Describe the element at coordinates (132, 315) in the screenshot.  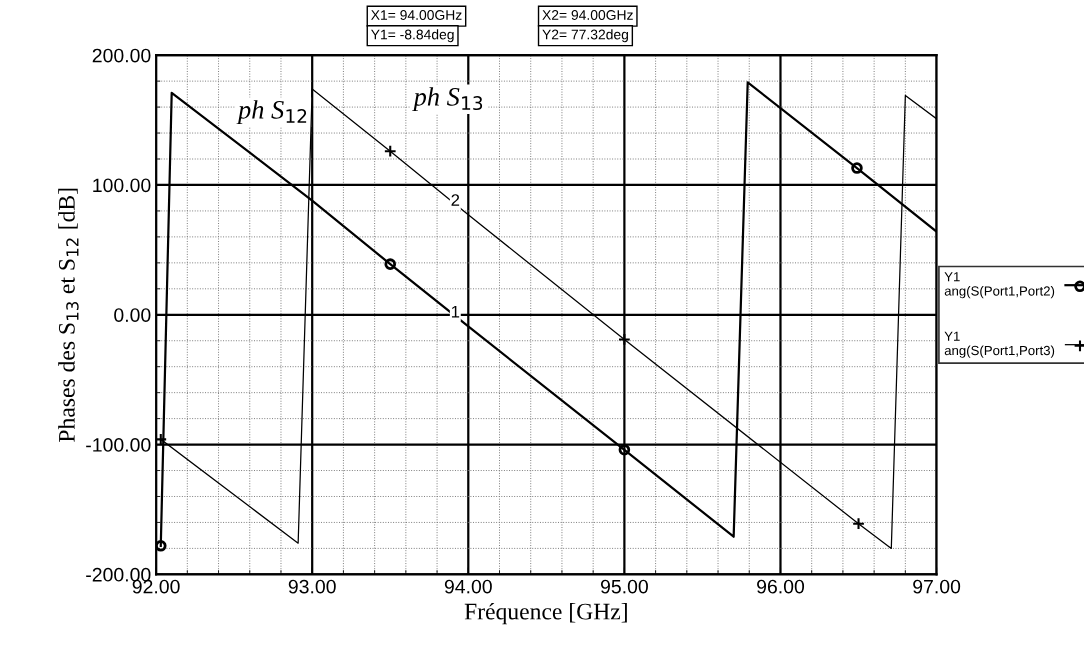
I see `y-tick-label: 0.00` at that location.